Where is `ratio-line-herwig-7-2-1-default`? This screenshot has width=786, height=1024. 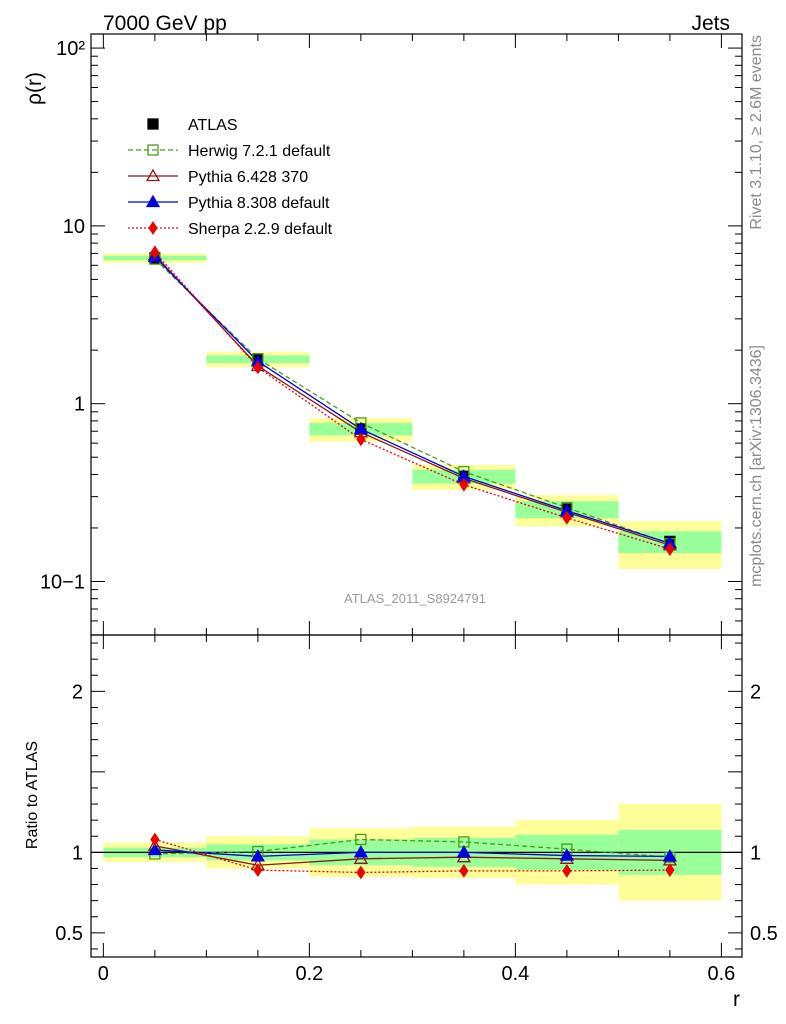
ratio-line-herwig-7-2-1-default is located at coordinates (412, 848).